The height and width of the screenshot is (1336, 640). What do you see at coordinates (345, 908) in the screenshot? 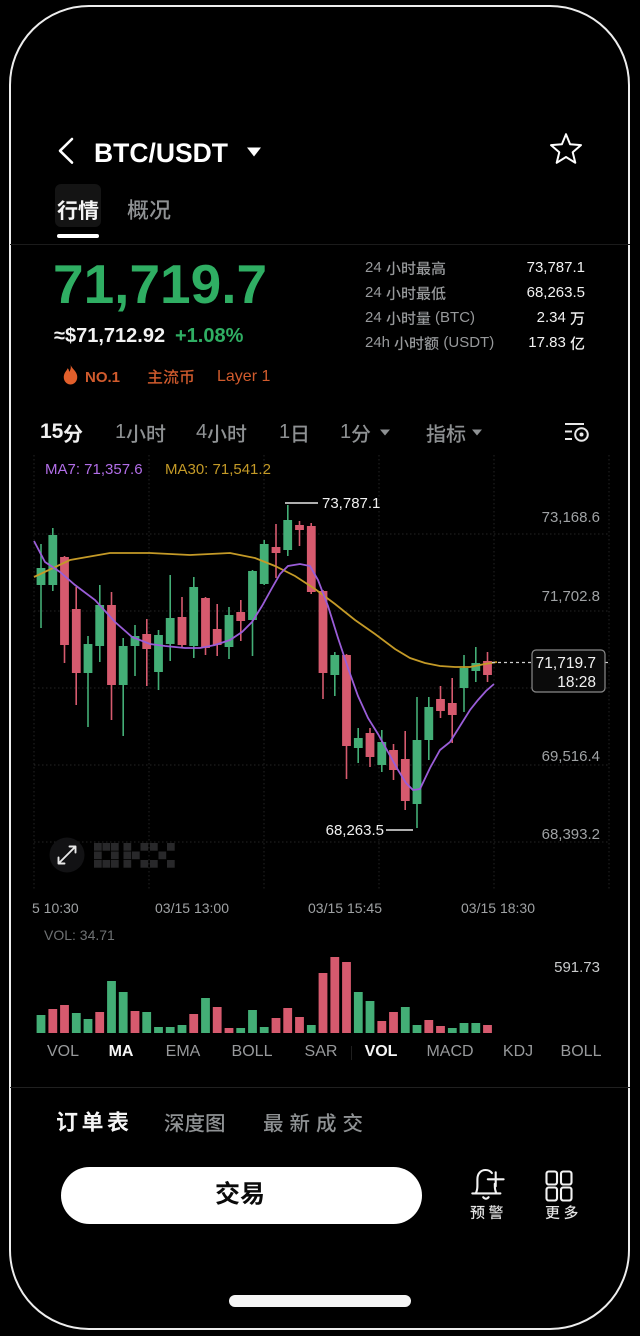
I see `svg-text: 03/15 15:45` at bounding box center [345, 908].